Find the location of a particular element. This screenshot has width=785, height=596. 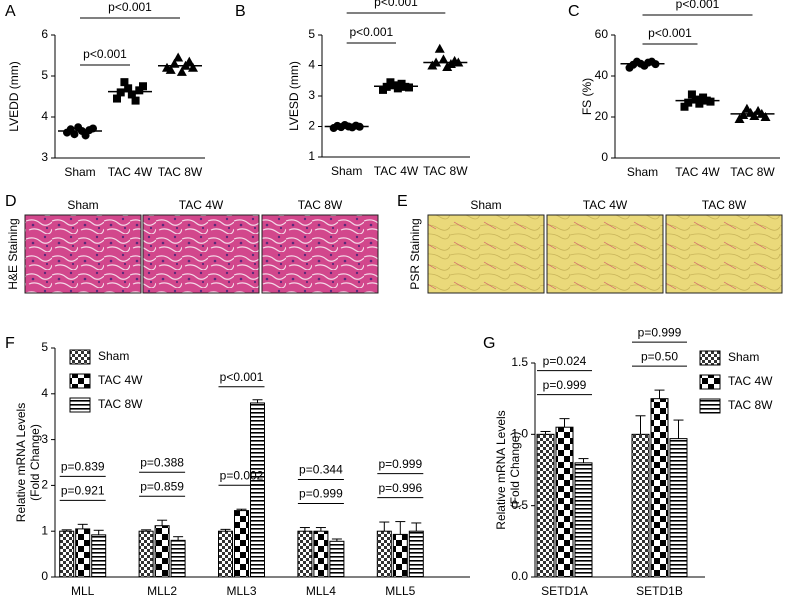

legend-label: TAC 4W is located at coordinates (120, 380).